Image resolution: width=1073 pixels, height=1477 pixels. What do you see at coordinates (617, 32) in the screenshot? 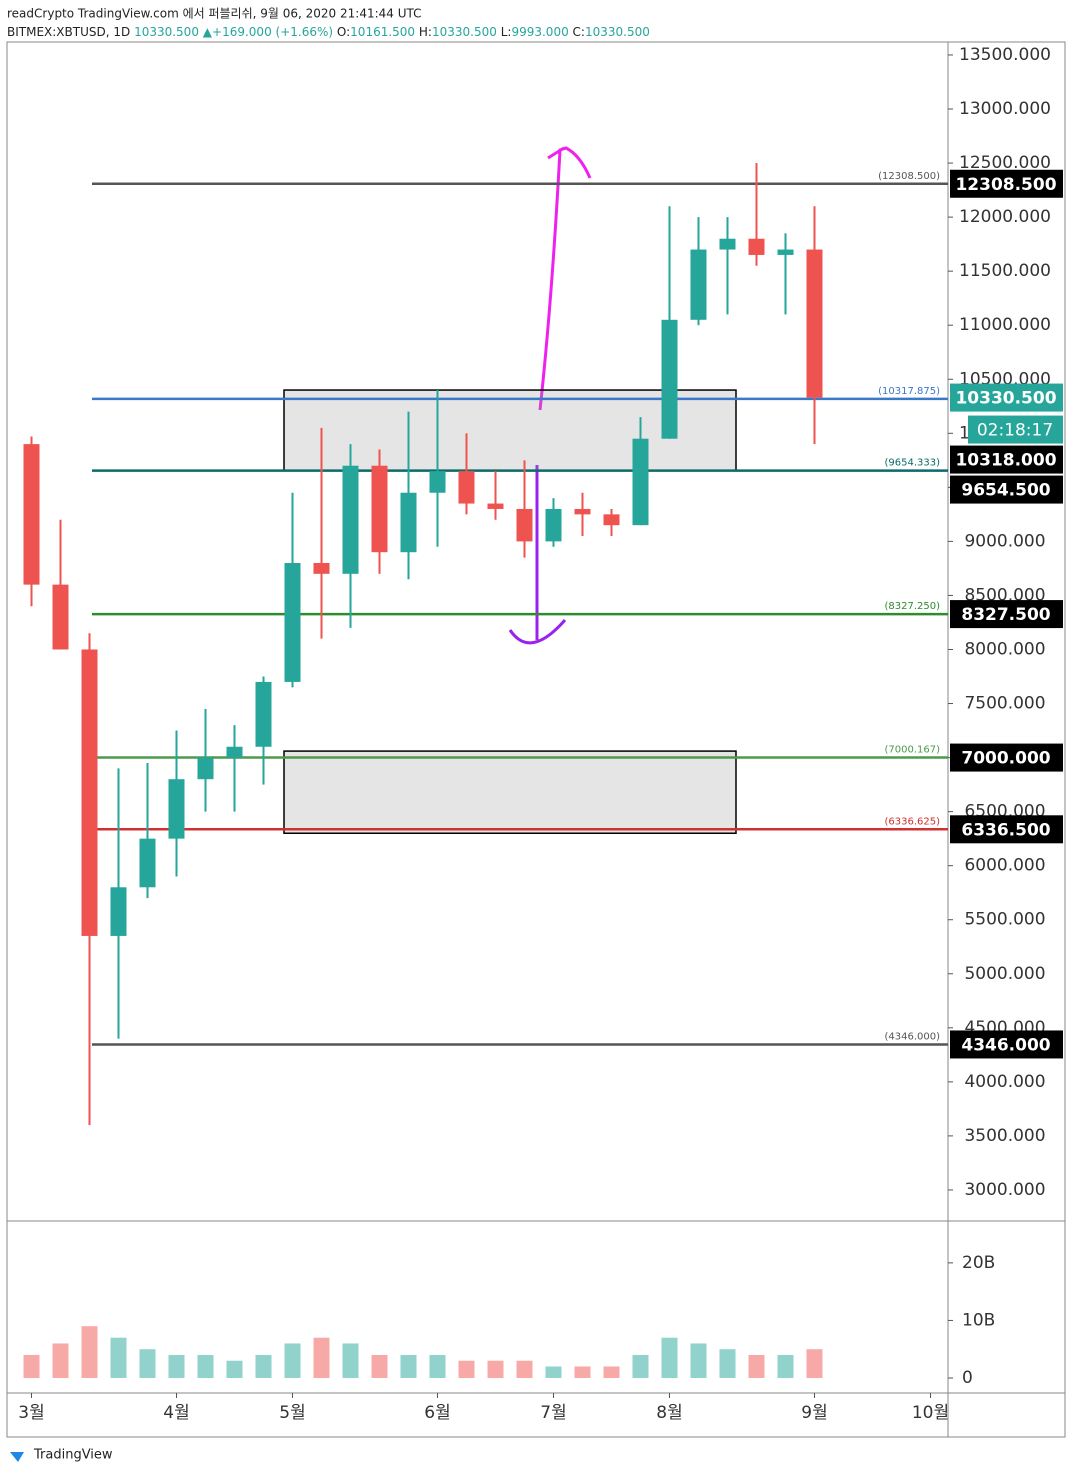
I see `close: 10330.500` at bounding box center [617, 32].